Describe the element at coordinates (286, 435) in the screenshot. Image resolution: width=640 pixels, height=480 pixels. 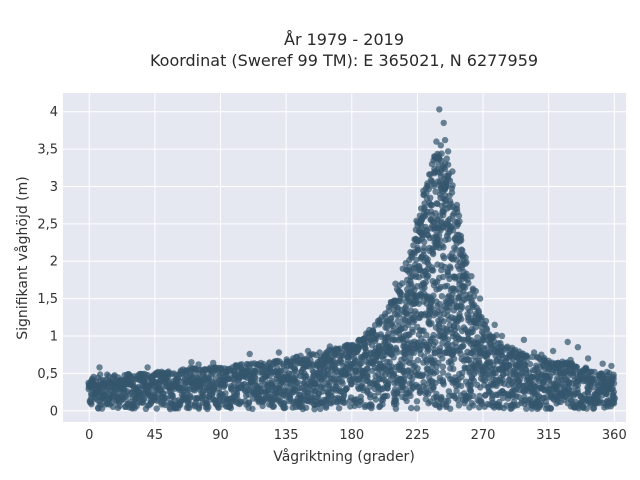
I see `x-tick-label: 135` at that location.